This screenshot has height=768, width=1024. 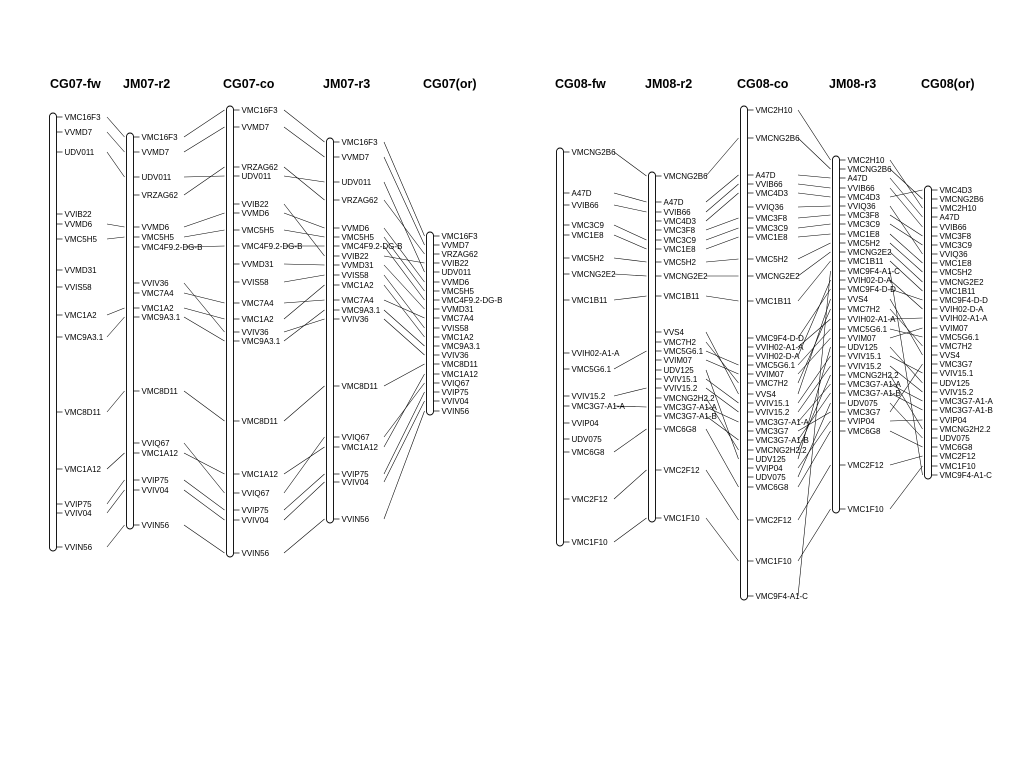 What do you see at coordinates (404, 410) in the screenshot?
I see `marker-link-vmc1a12` at bounding box center [404, 410].